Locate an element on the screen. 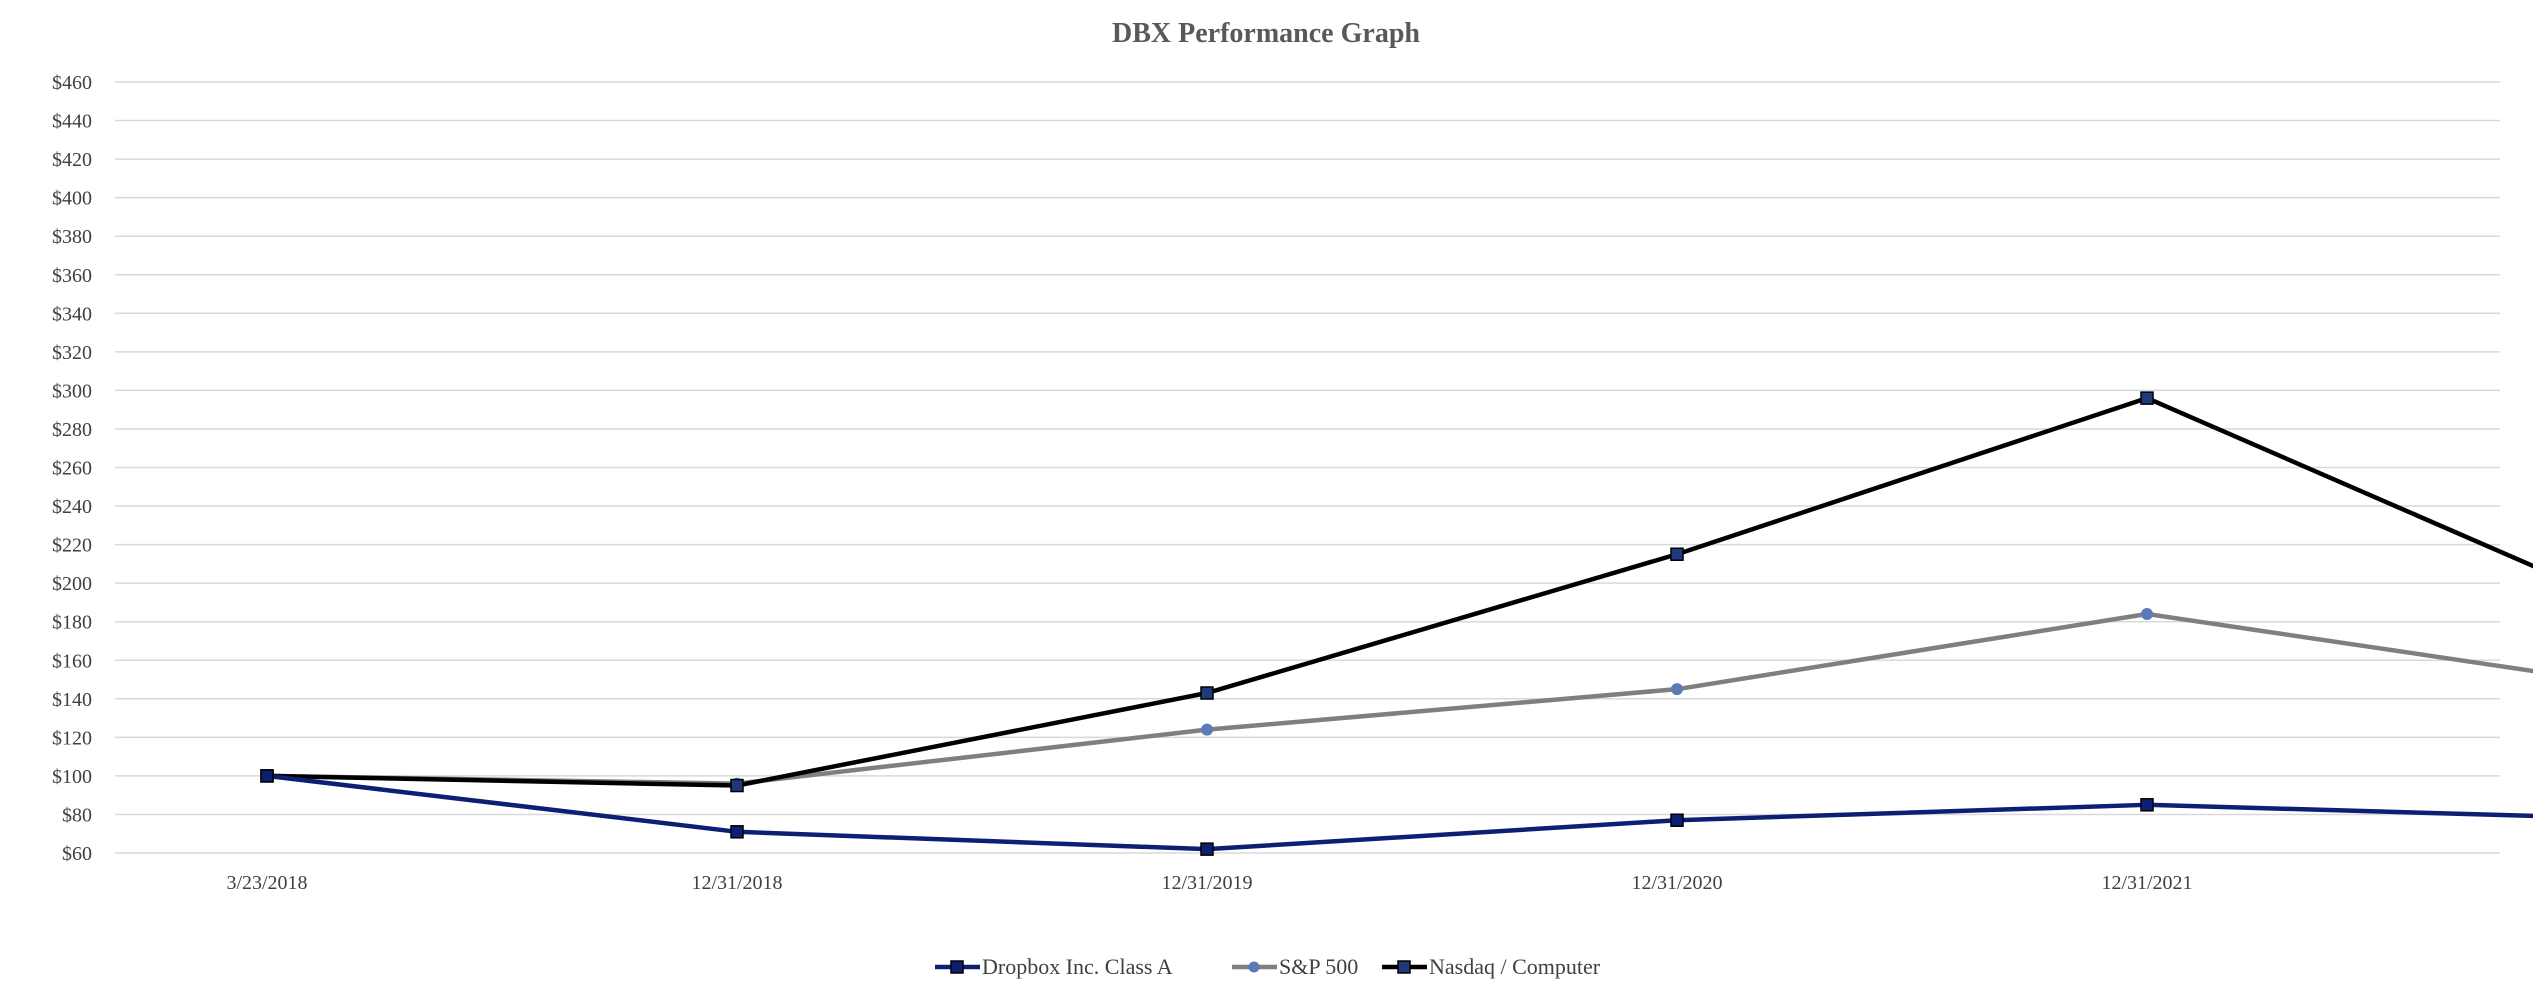 This screenshot has width=2533, height=1004. x-tick-label: 12/31/2018 is located at coordinates (736, 883).